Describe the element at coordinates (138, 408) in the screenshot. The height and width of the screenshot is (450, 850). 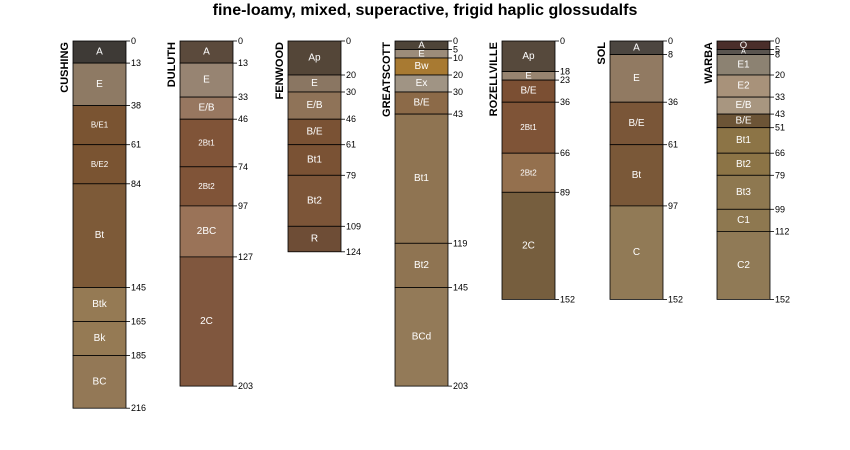
I see `depth-label: 216` at that location.